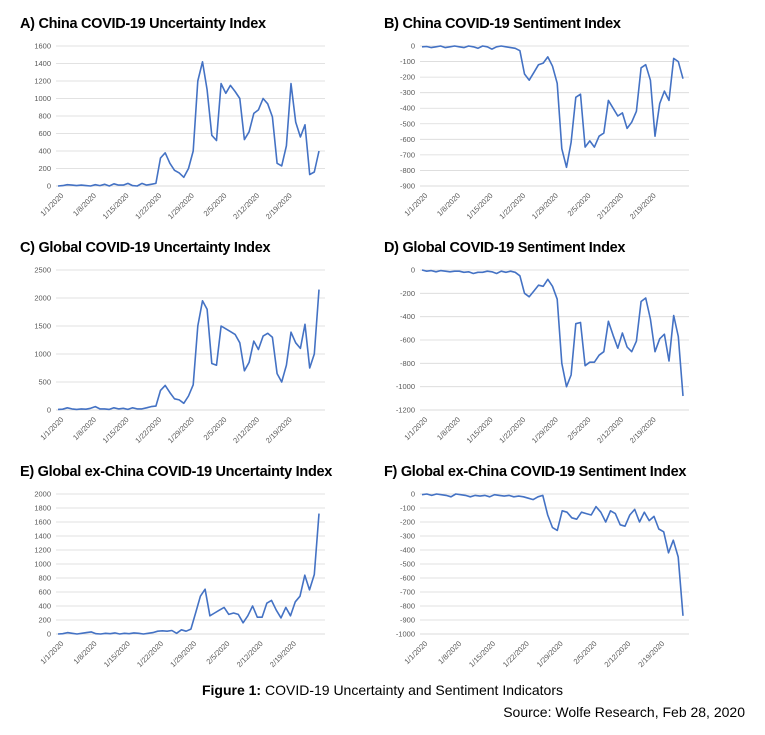 The image size is (765, 735). Describe the element at coordinates (42, 270) in the screenshot. I see `y-tick-label: 2500` at that location.